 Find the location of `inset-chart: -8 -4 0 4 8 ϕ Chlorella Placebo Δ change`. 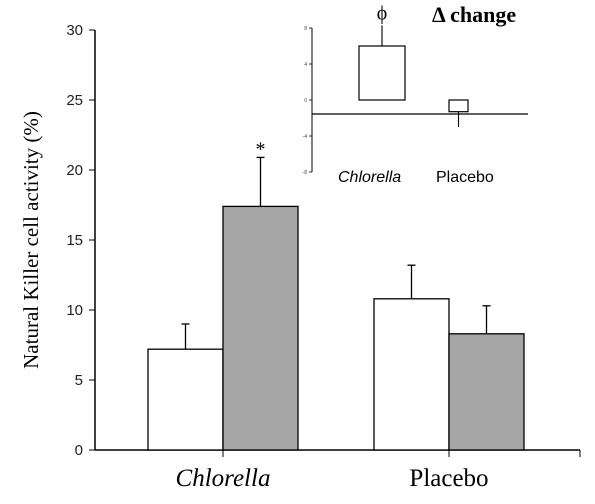

inset-chart: -8 -4 0 4 8 ϕ Chlorella Placebo Δ change is located at coordinates (415, 94).